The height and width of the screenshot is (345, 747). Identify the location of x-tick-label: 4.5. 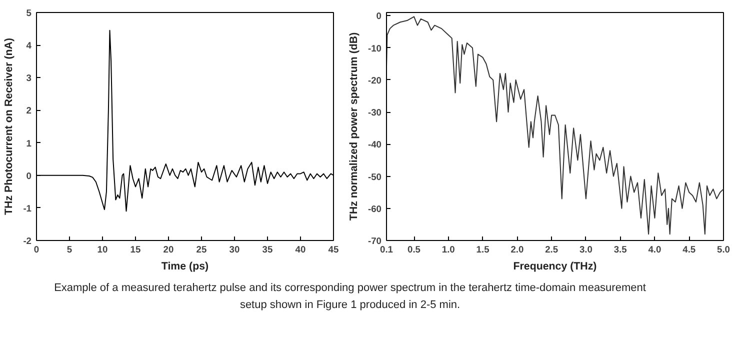
(689, 249).